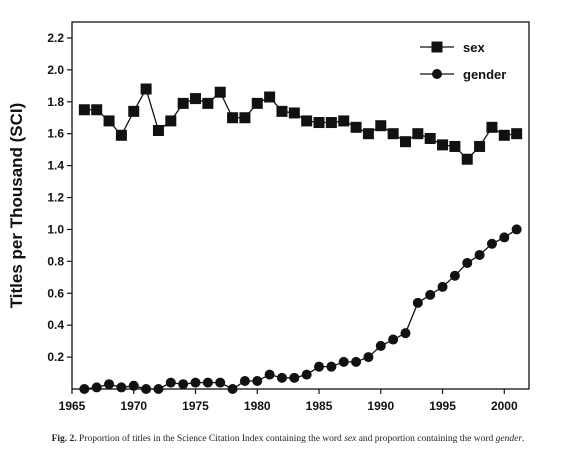 The image size is (573, 467). I want to click on y-tick-label-5: 1.2, so click(55, 198).